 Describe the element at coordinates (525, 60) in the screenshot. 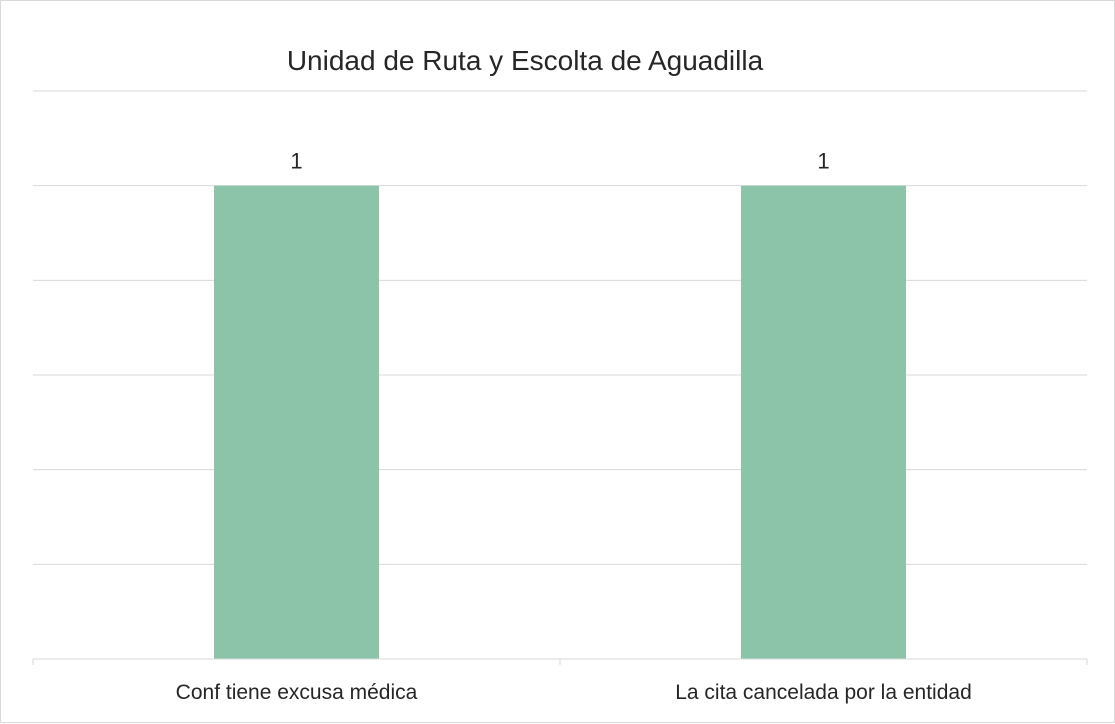

I see `chart-title: Unidad de Ruta y Escolta de Aguadilla` at that location.